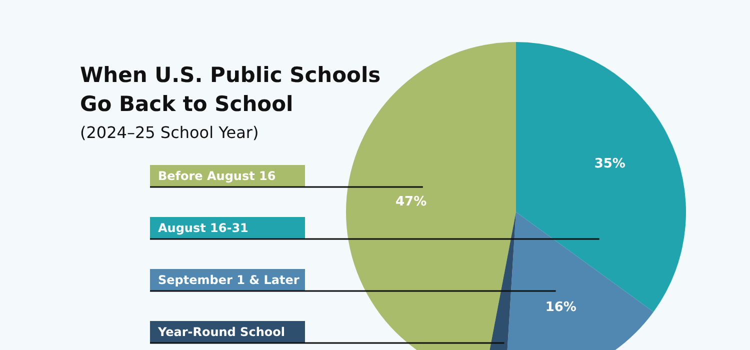 The width and height of the screenshot is (750, 350). Describe the element at coordinates (411, 202) in the screenshot. I see `data-label: 47%` at that location.